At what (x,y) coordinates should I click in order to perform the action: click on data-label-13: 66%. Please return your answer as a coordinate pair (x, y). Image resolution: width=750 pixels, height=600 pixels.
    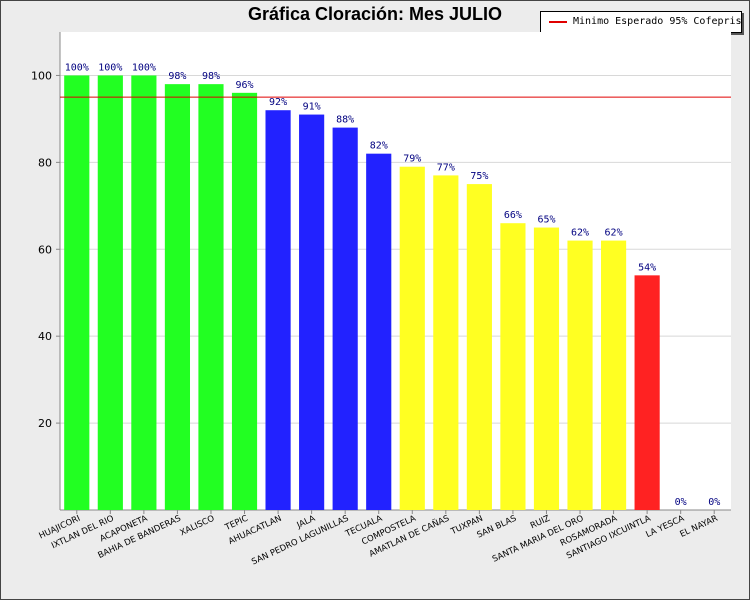
    Looking at the image, I should click on (513, 215).